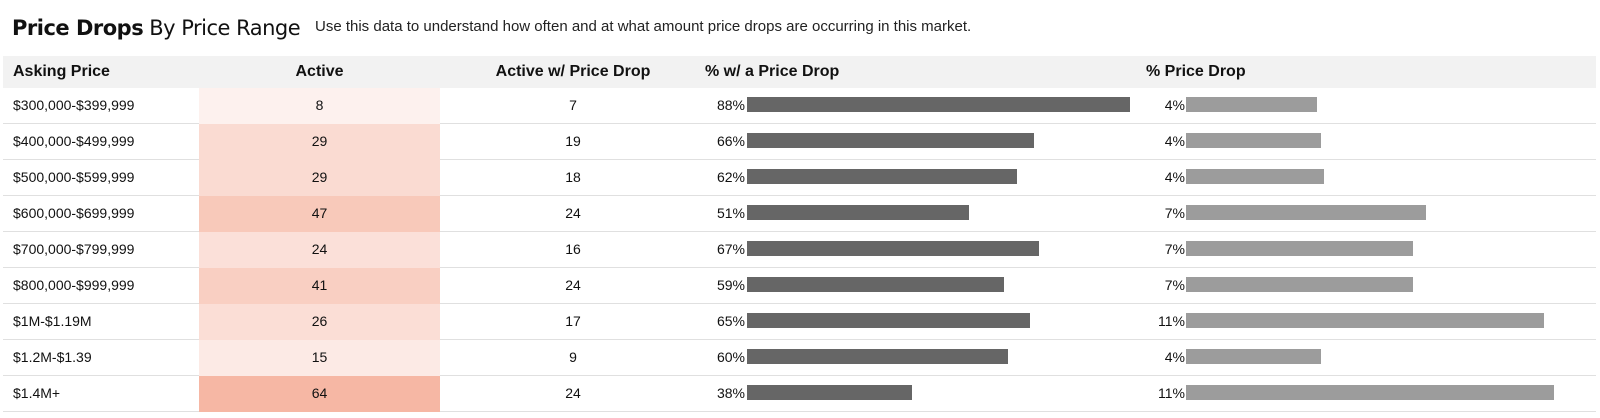 The height and width of the screenshot is (418, 1600). What do you see at coordinates (74, 141) in the screenshot?
I see `asking-price-cell: $400,000-$499,999` at bounding box center [74, 141].